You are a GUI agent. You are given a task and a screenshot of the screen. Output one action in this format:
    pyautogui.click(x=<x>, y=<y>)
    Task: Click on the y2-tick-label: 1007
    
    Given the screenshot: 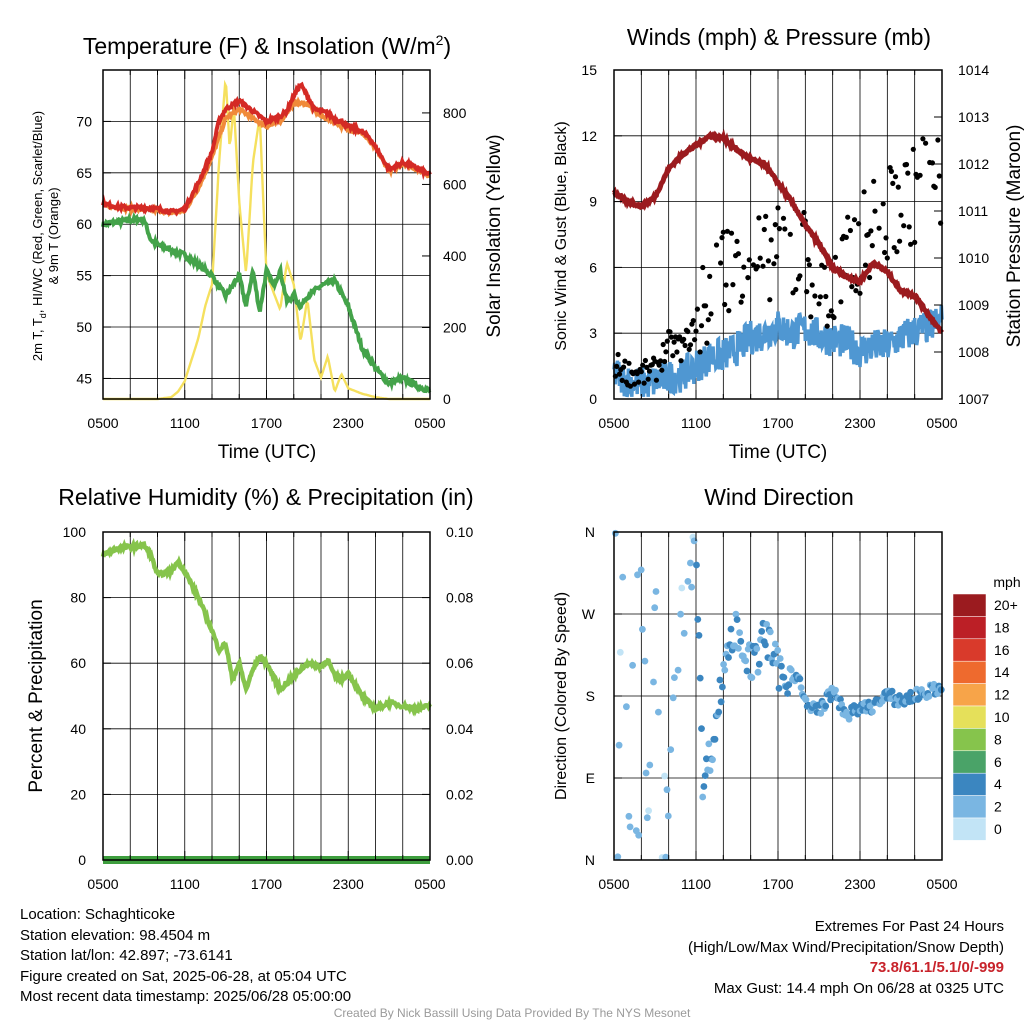 What is the action you would take?
    pyautogui.click(x=973, y=399)
    